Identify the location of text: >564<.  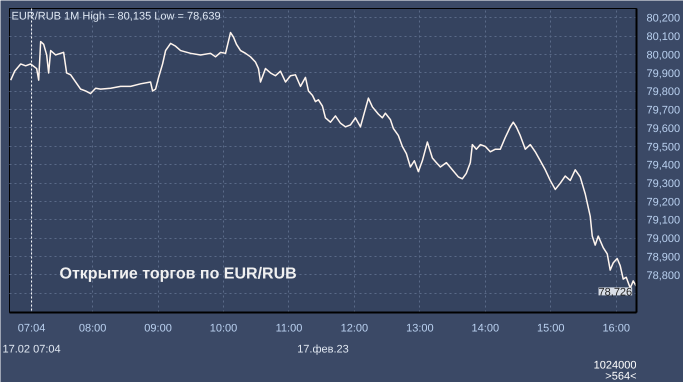
(620, 376).